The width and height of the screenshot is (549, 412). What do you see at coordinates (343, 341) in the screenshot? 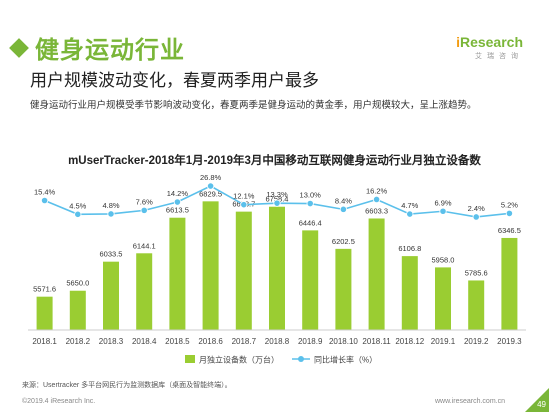
I see `x-tick-label: 2018.10` at bounding box center [343, 341].